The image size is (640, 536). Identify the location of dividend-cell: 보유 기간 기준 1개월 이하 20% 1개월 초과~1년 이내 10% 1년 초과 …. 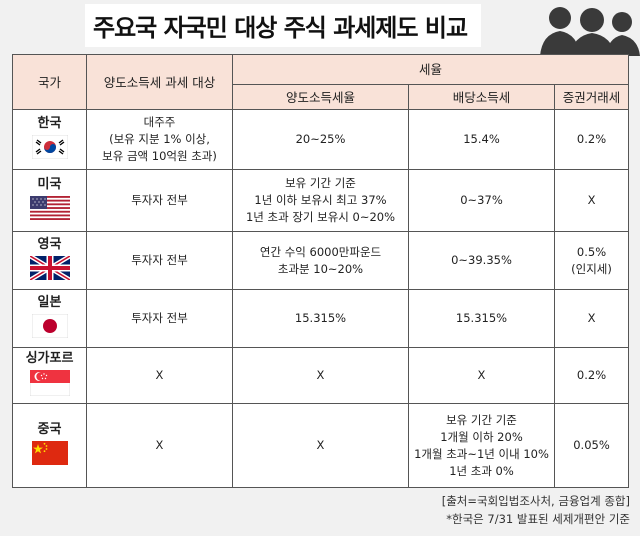
(481, 445).